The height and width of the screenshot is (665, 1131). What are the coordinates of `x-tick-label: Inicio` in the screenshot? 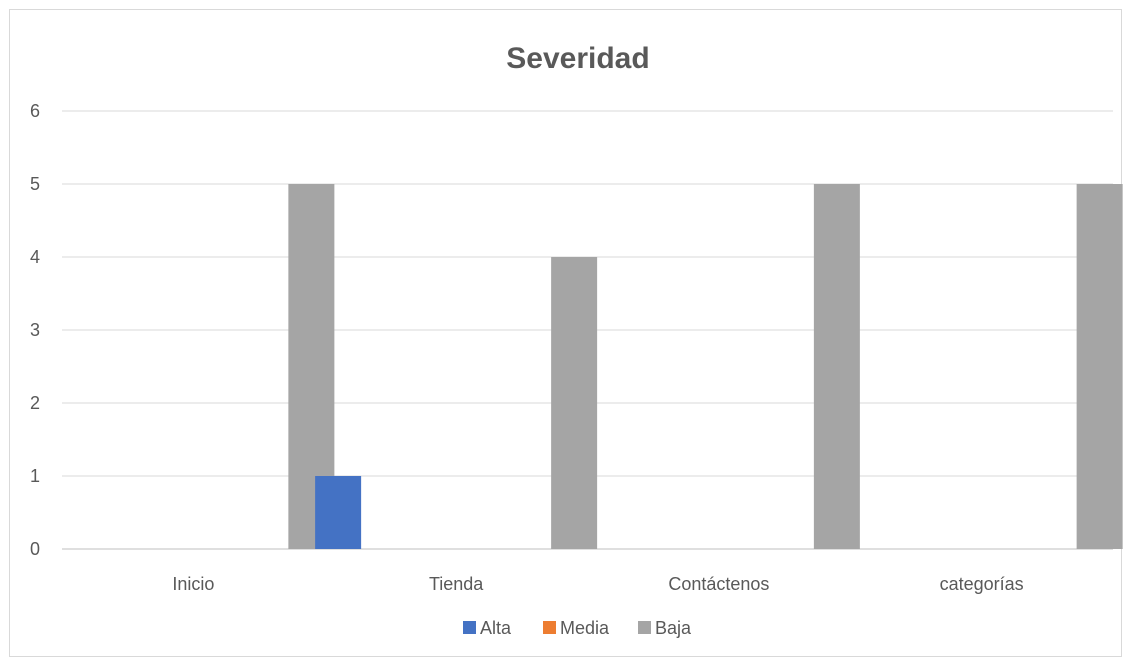 It's located at (193, 584).